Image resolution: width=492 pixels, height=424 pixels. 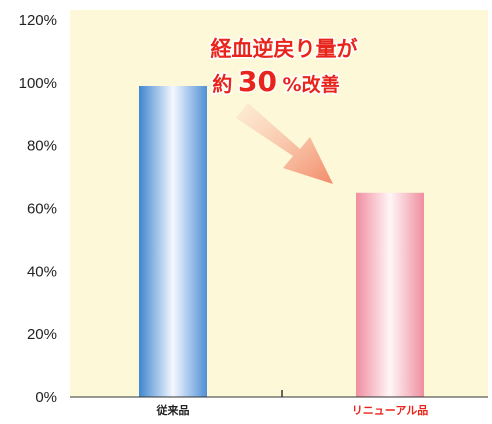 What do you see at coordinates (257, 81) in the screenshot?
I see `annotation-number: 30` at bounding box center [257, 81].